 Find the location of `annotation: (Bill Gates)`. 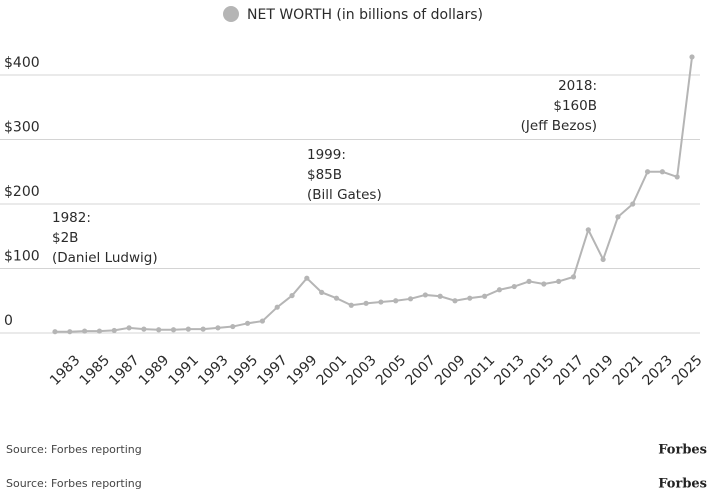

annotation: (Bill Gates) is located at coordinates (344, 195).